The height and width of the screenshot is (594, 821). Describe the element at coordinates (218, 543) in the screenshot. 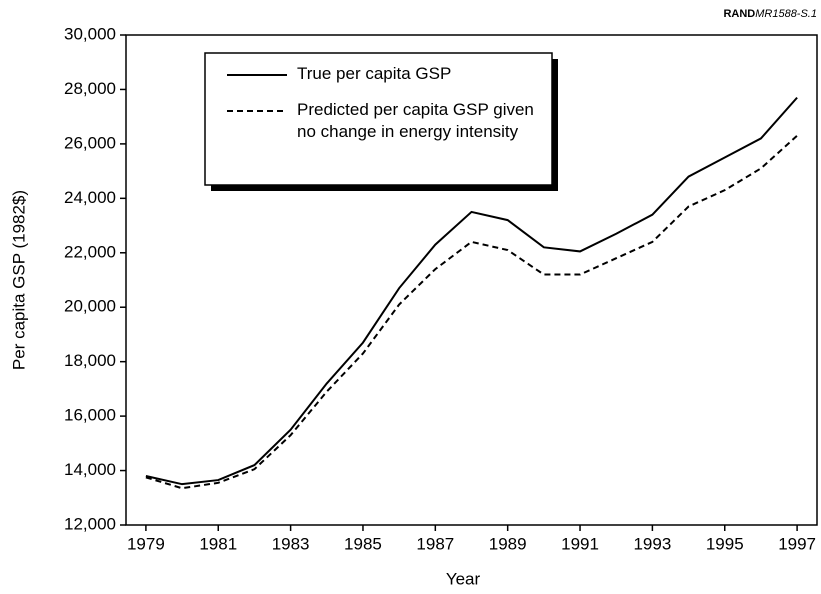

I see `x-tick-label: 1981` at that location.